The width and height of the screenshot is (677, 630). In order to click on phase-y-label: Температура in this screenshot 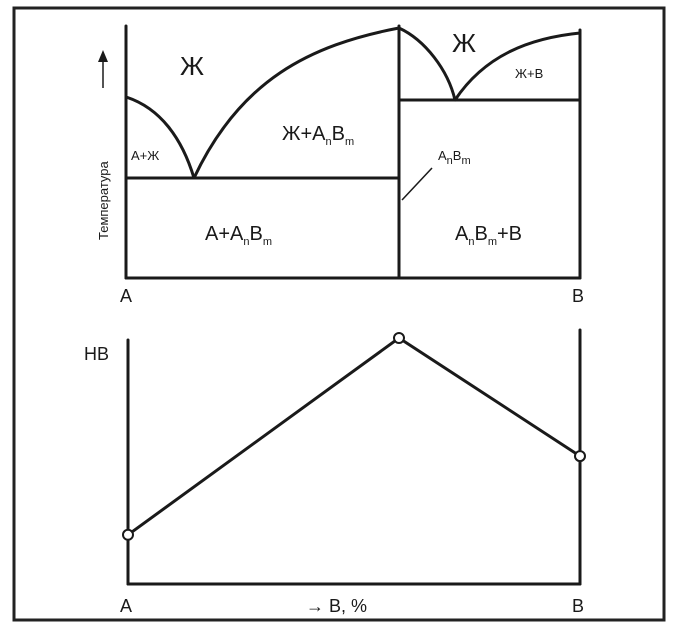, I will do `click(103, 200)`.